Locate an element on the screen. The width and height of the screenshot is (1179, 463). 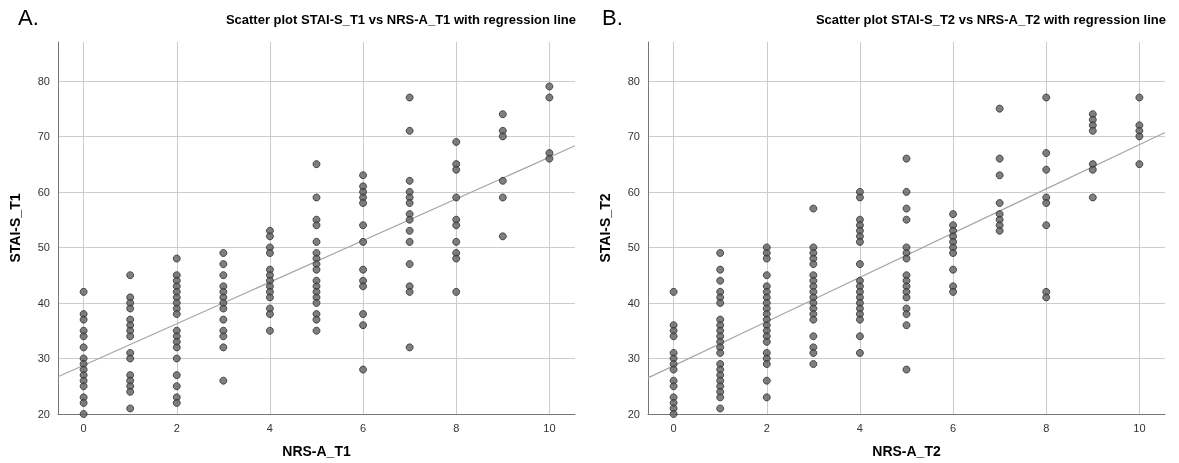
x-axis-title: NRS-A_T1 is located at coordinates (316, 451).